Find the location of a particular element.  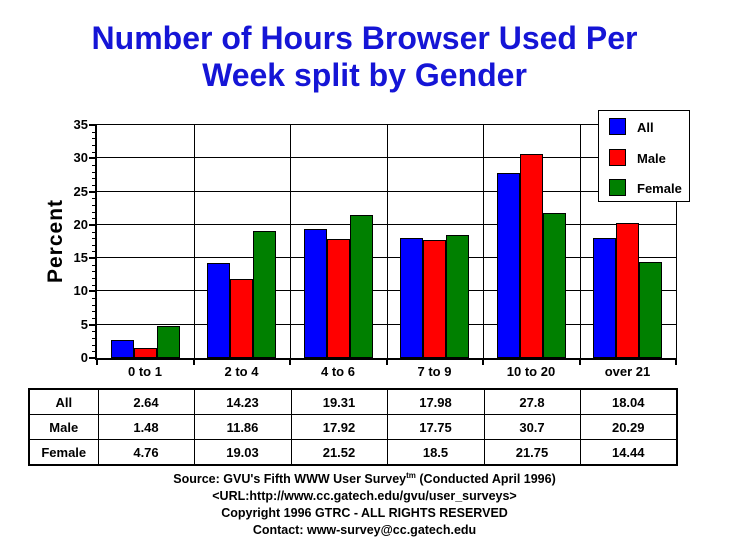

x-tick-label: 2 to 4 is located at coordinates (241, 371).